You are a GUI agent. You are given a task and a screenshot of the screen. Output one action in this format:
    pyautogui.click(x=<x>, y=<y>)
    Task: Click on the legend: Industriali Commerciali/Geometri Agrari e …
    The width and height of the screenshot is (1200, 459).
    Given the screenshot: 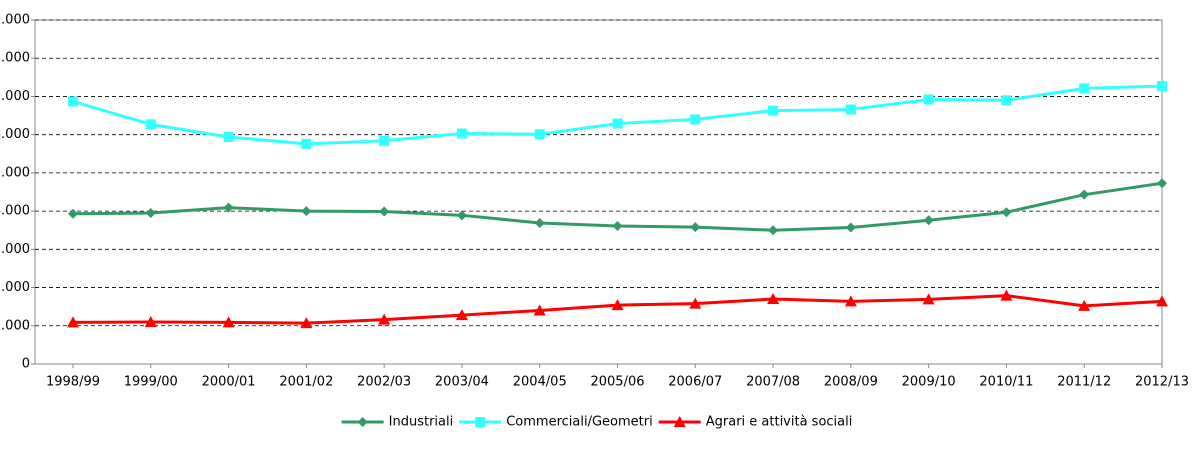 What is the action you would take?
    pyautogui.click(x=597, y=422)
    